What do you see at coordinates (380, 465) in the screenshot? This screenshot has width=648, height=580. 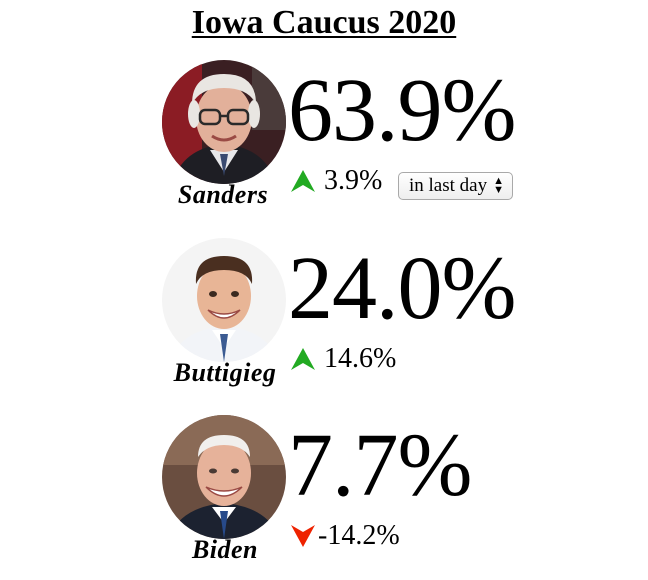 I see `candidate-percent: 7.7%` at bounding box center [380, 465].